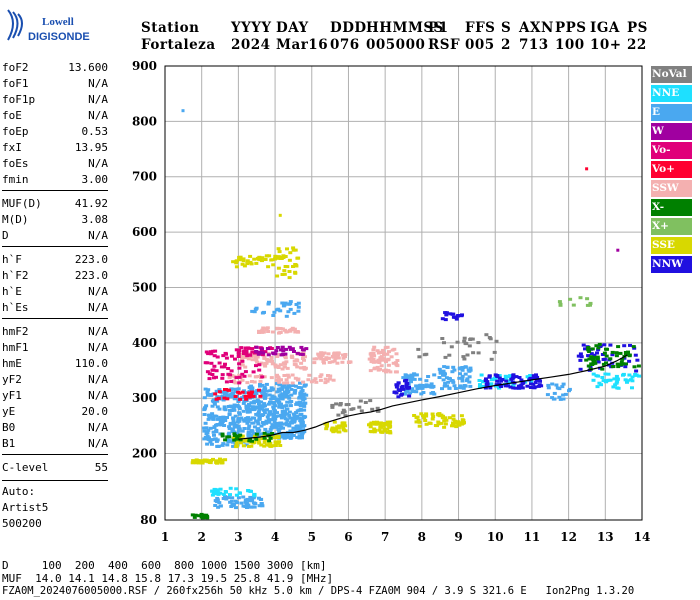 This screenshot has height=600, width=700. What do you see at coordinates (637, 28) in the screenshot?
I see `header-row1-11: PS` at bounding box center [637, 28].